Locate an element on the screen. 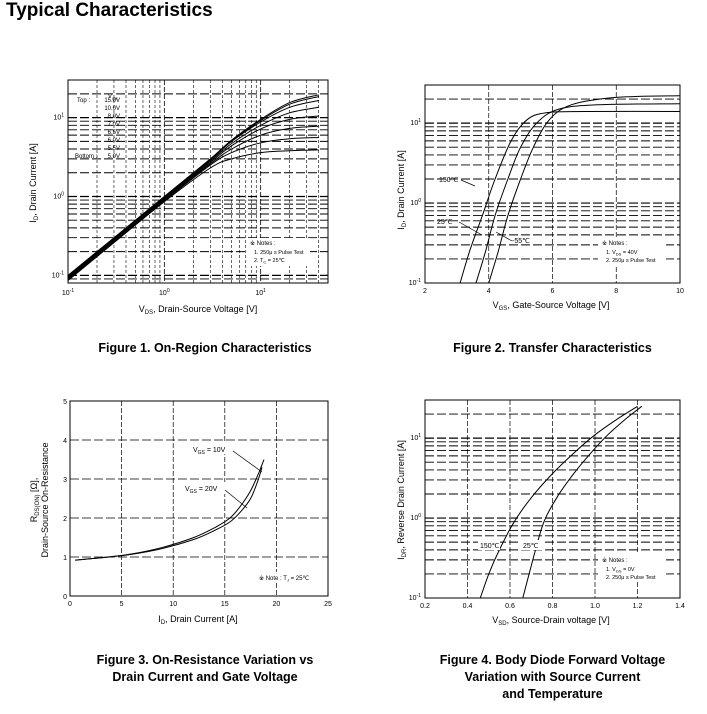 The width and height of the screenshot is (707, 714). fig1-legend-item: 7.0V is located at coordinates (114, 125).